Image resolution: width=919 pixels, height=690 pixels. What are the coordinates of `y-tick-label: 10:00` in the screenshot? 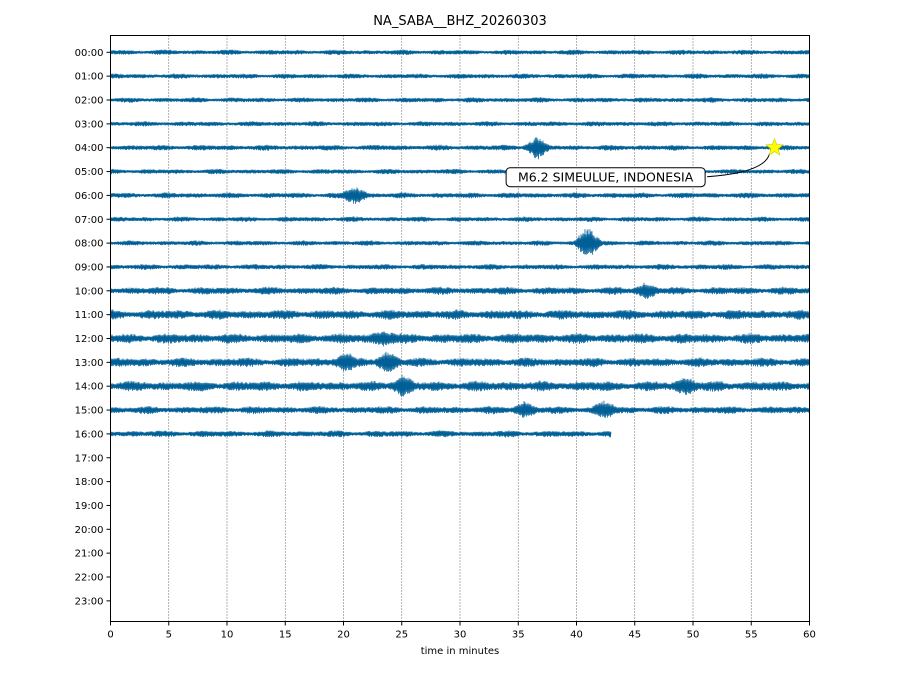 It's located at (89, 291).